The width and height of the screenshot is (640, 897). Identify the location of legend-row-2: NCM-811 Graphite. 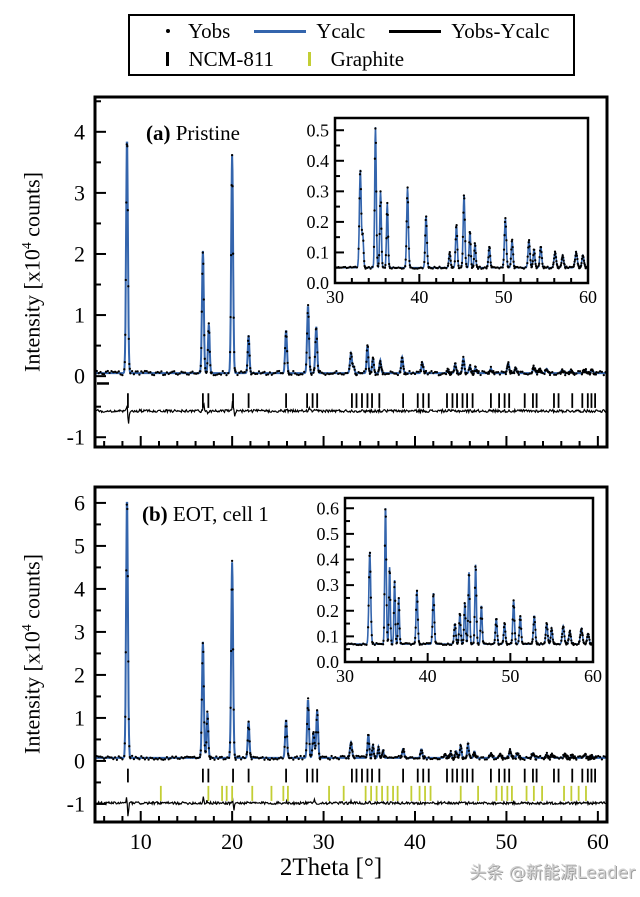
(369, 59).